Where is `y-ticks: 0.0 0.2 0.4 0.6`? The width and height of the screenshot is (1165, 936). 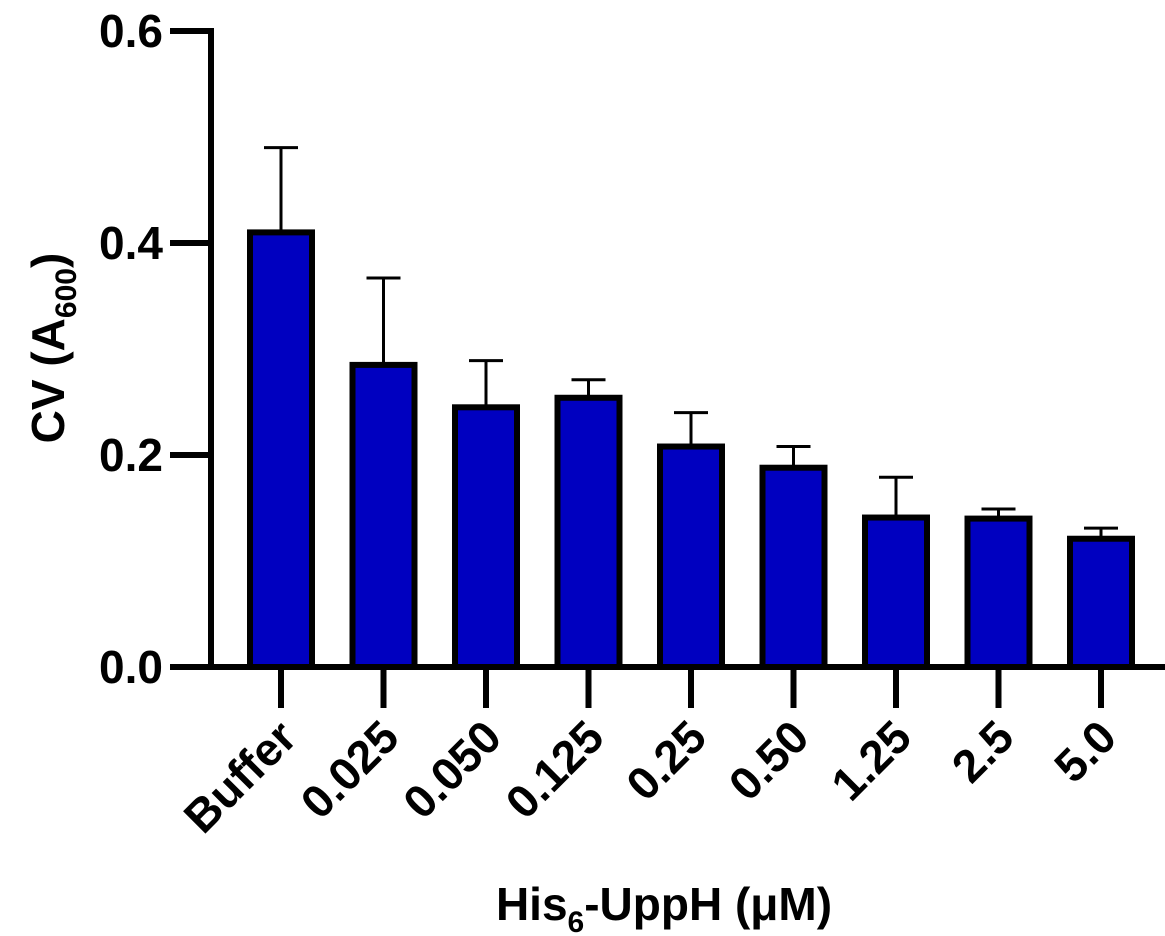 y-ticks: 0.0 0.2 0.4 0.6 is located at coordinates (155, 349).